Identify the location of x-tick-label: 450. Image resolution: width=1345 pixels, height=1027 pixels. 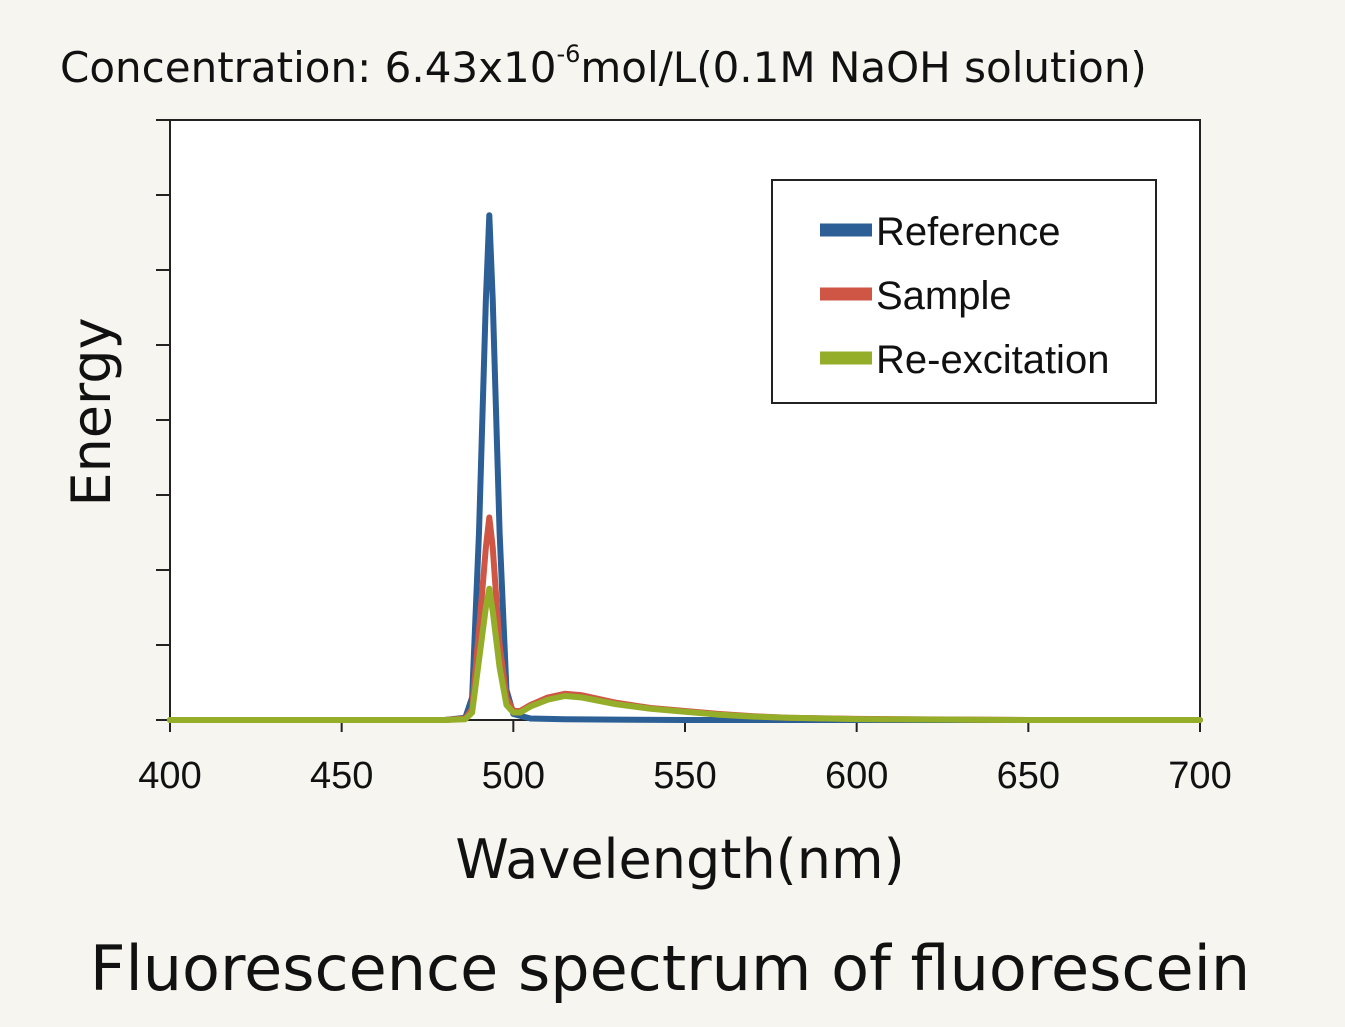
(341, 776).